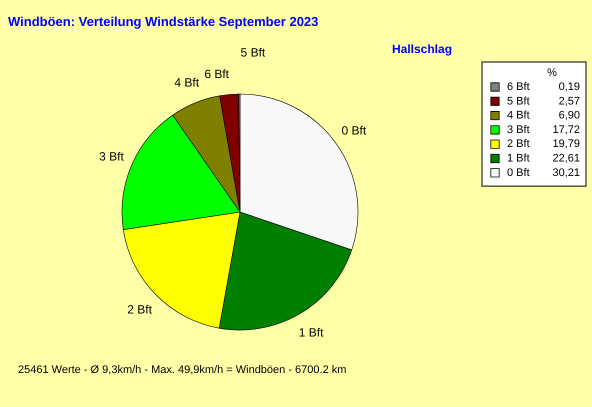 The height and width of the screenshot is (407, 592). Describe the element at coordinates (311, 333) in the screenshot. I see `slice-label: 1 Bft` at that location.